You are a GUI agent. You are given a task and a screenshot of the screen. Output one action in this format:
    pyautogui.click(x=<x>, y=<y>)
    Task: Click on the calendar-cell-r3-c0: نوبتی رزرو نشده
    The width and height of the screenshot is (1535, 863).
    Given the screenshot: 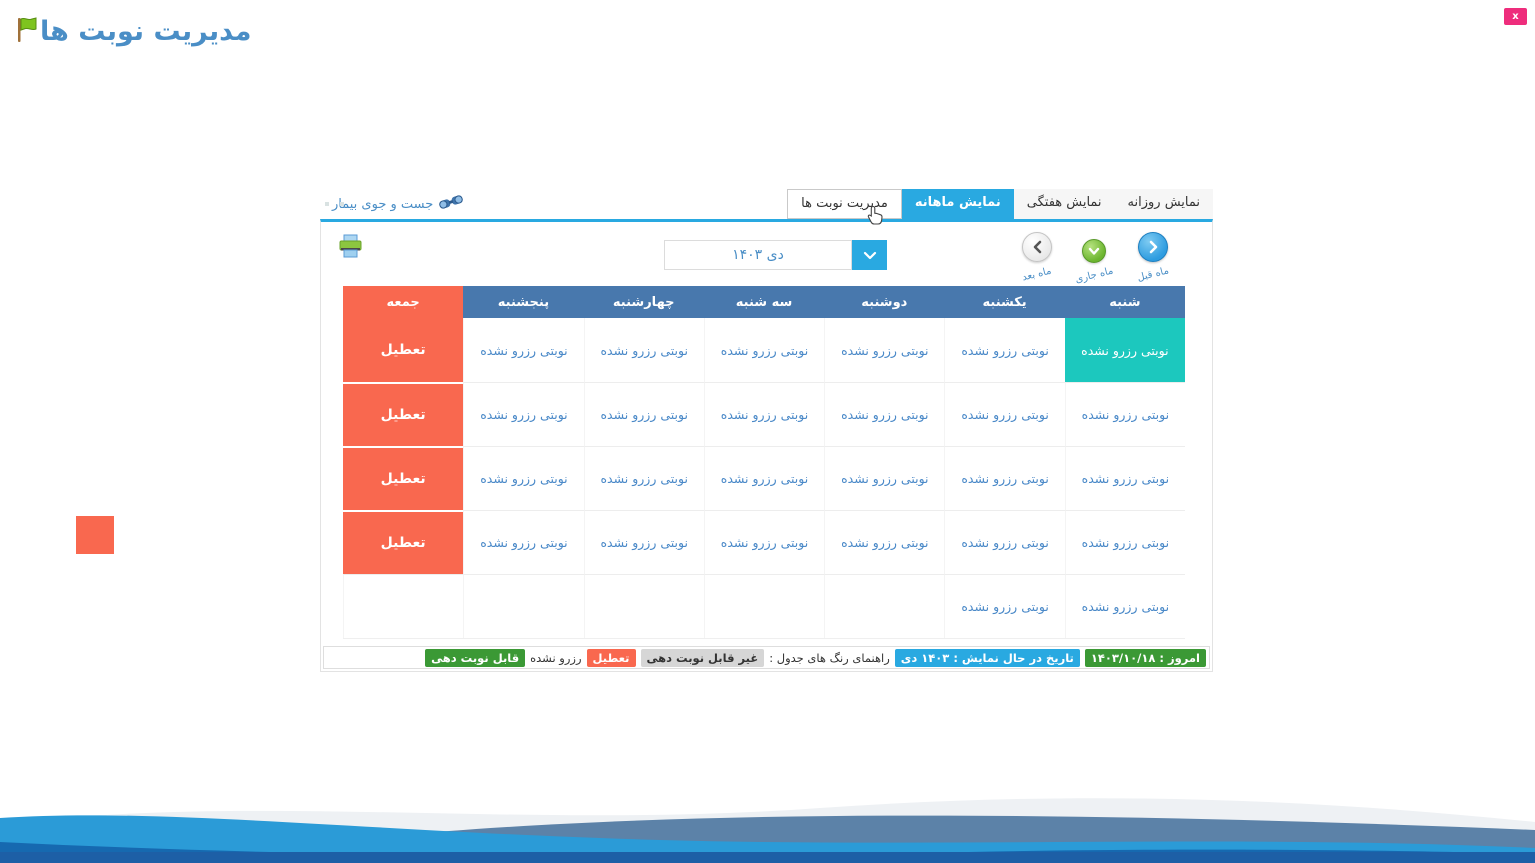 What is the action you would take?
    pyautogui.click(x=1124, y=542)
    